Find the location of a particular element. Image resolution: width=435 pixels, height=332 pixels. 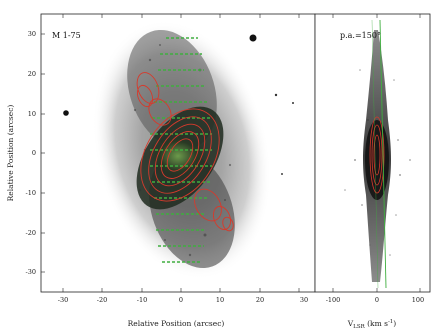

object-label: M 1-75 is located at coordinates (66, 35).